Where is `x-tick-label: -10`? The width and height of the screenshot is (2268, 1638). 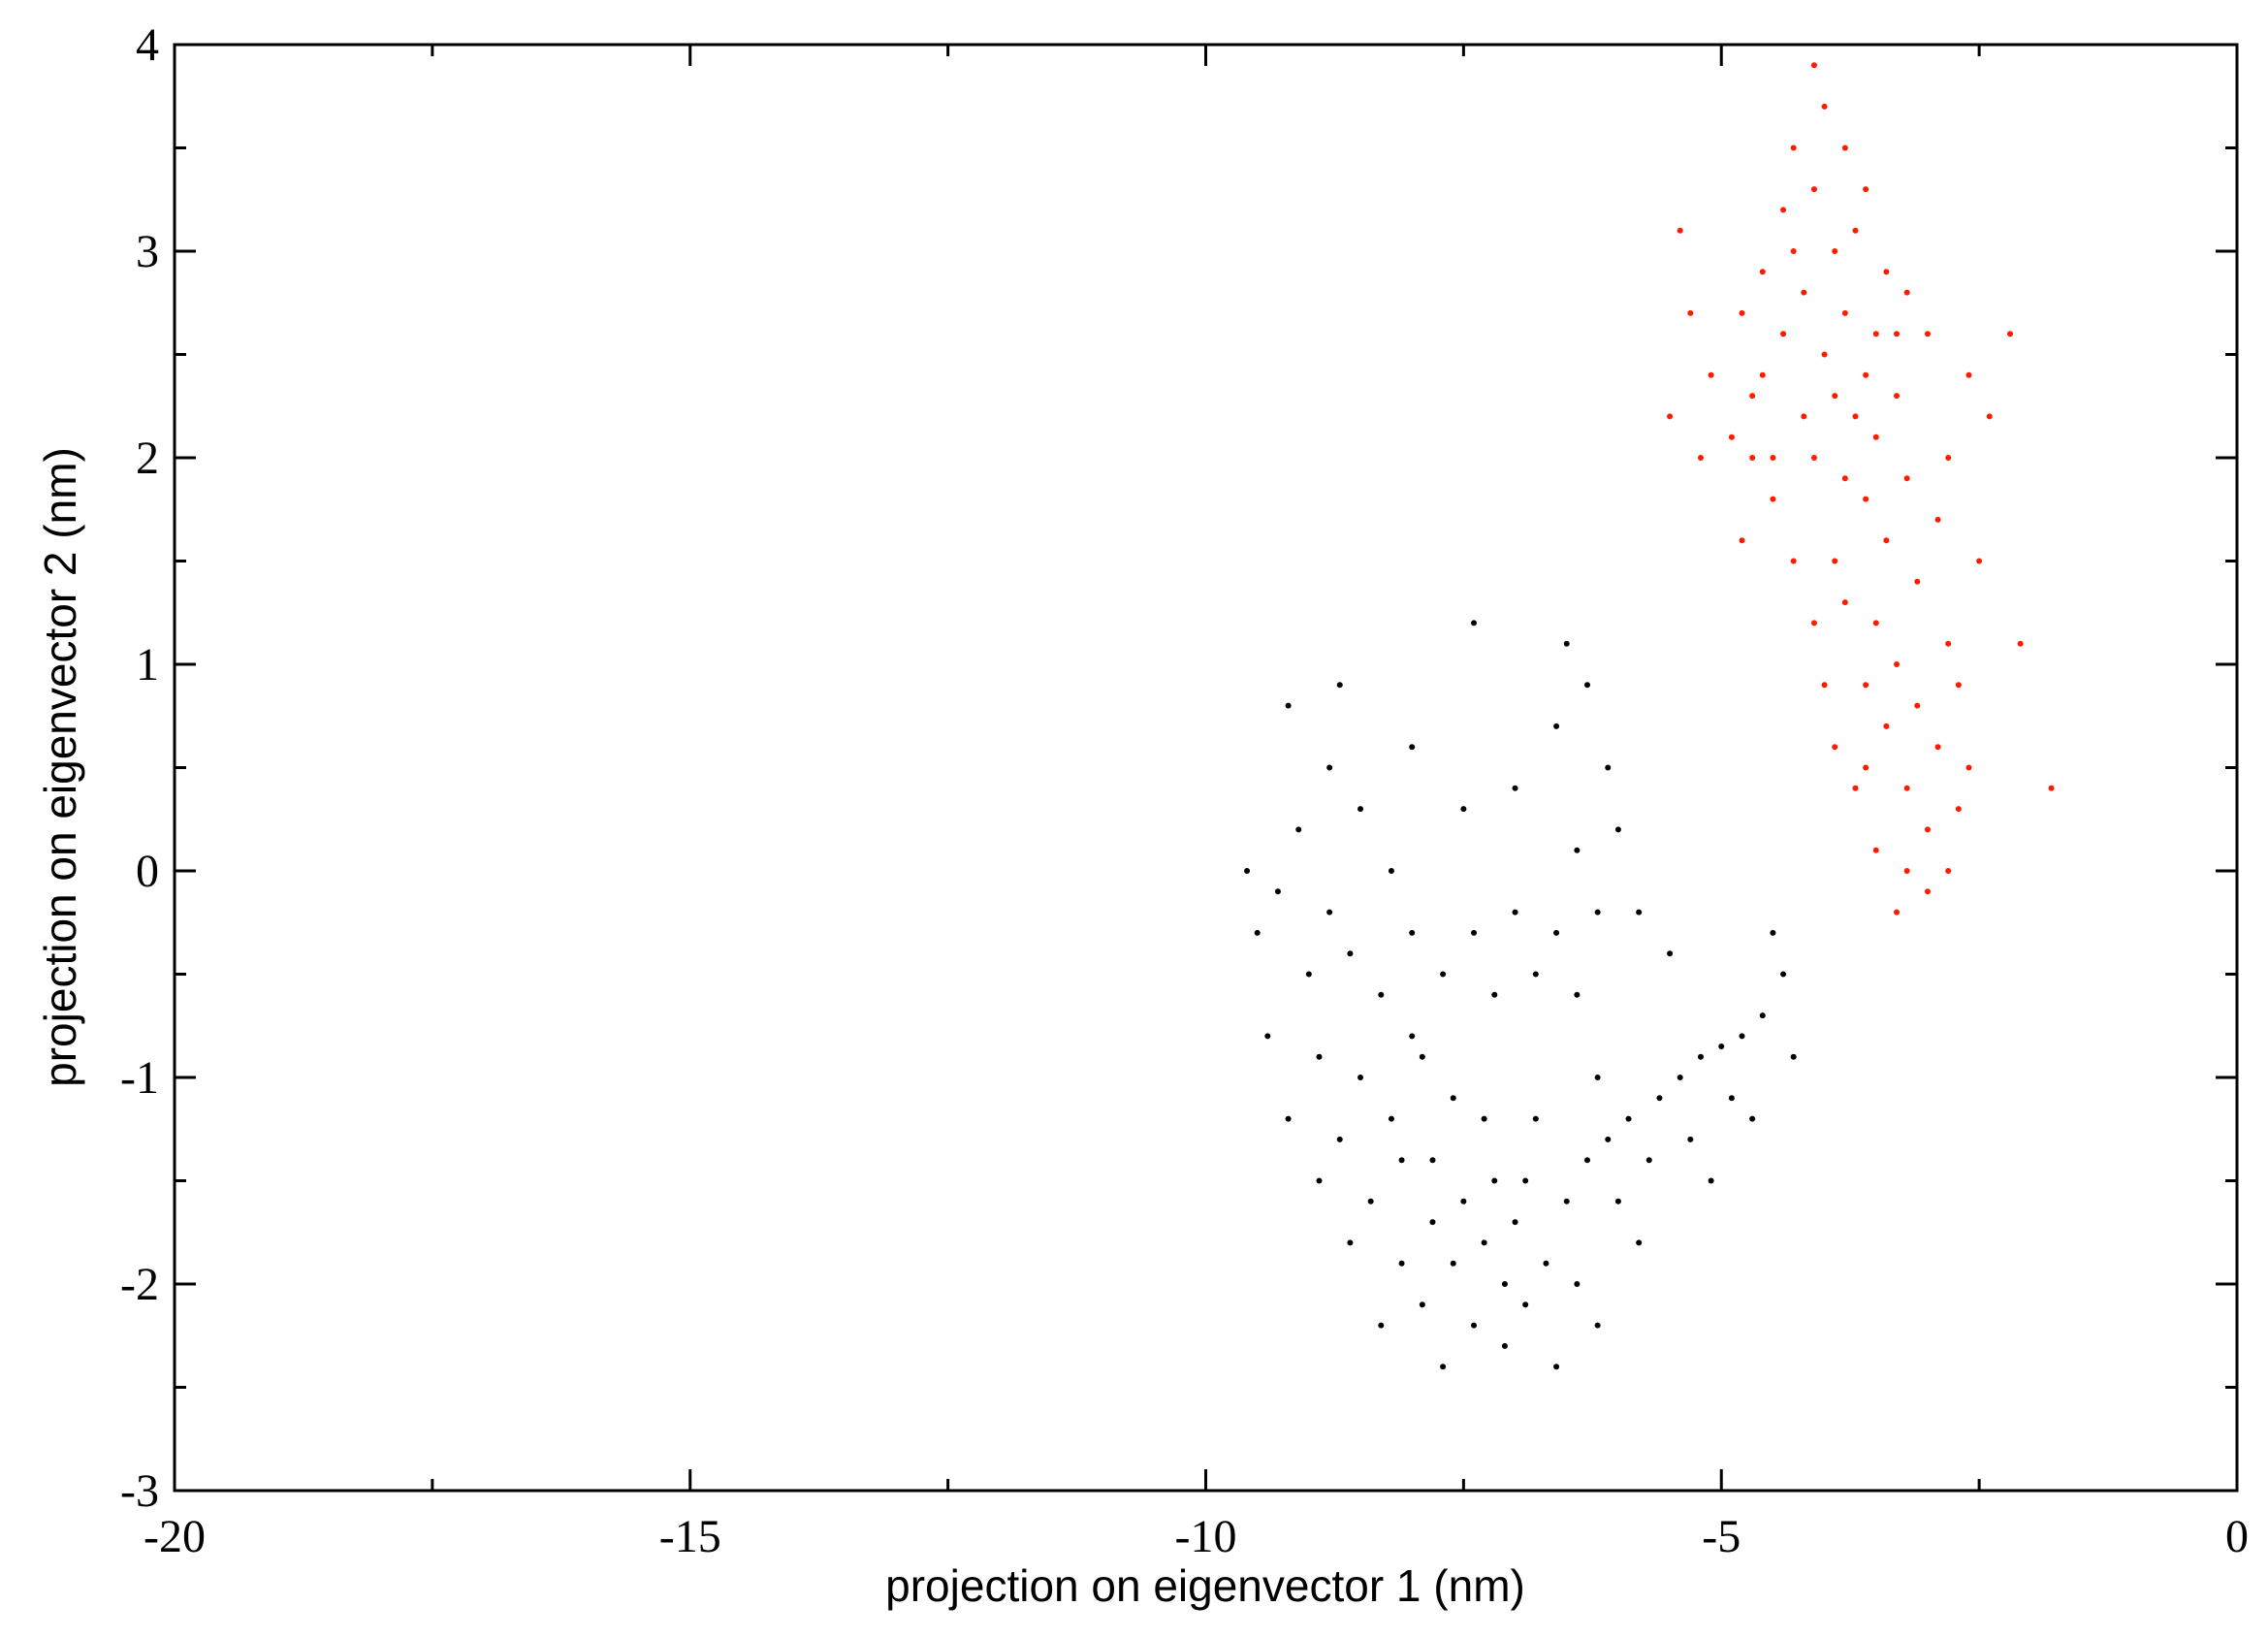 x-tick-label: -10 is located at coordinates (1206, 1536).